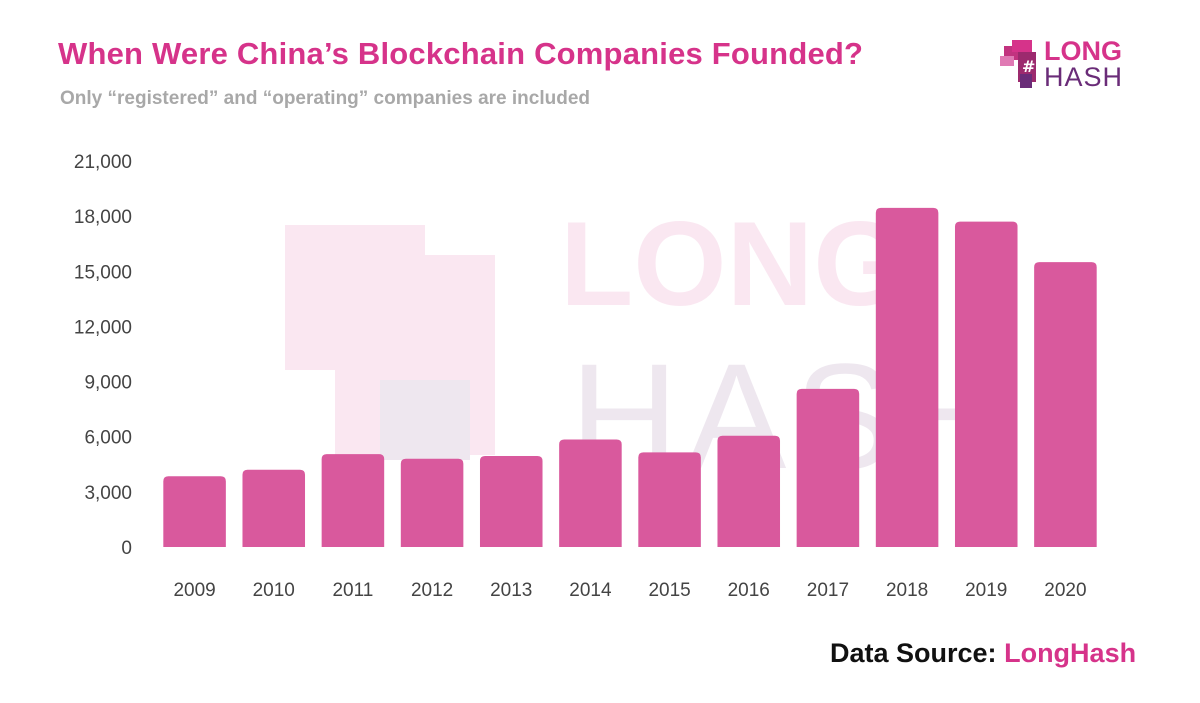 Image resolution: width=1200 pixels, height=703 pixels. I want to click on x-tick-label: 2011, so click(352, 590).